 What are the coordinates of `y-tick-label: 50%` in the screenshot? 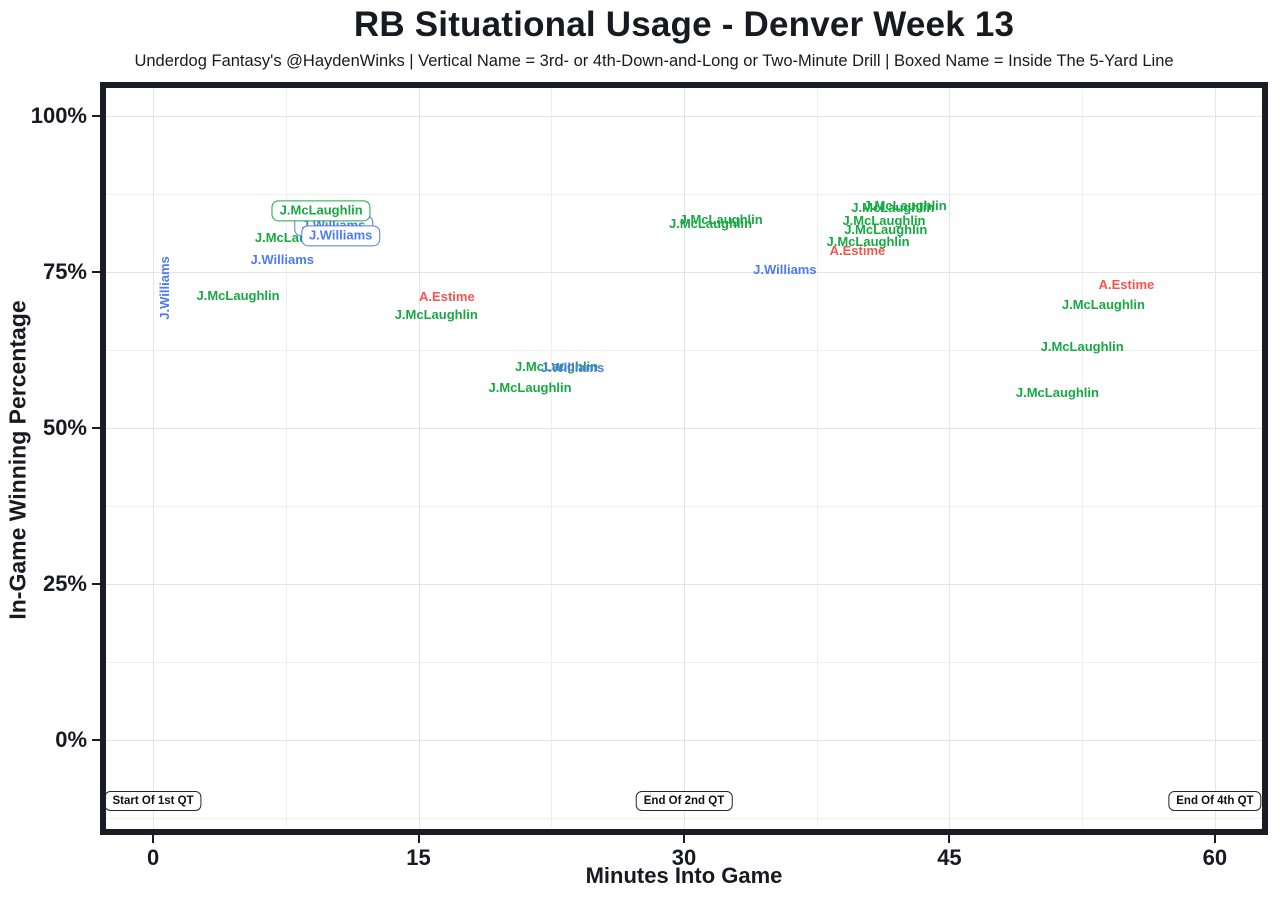 It's located at (64, 427).